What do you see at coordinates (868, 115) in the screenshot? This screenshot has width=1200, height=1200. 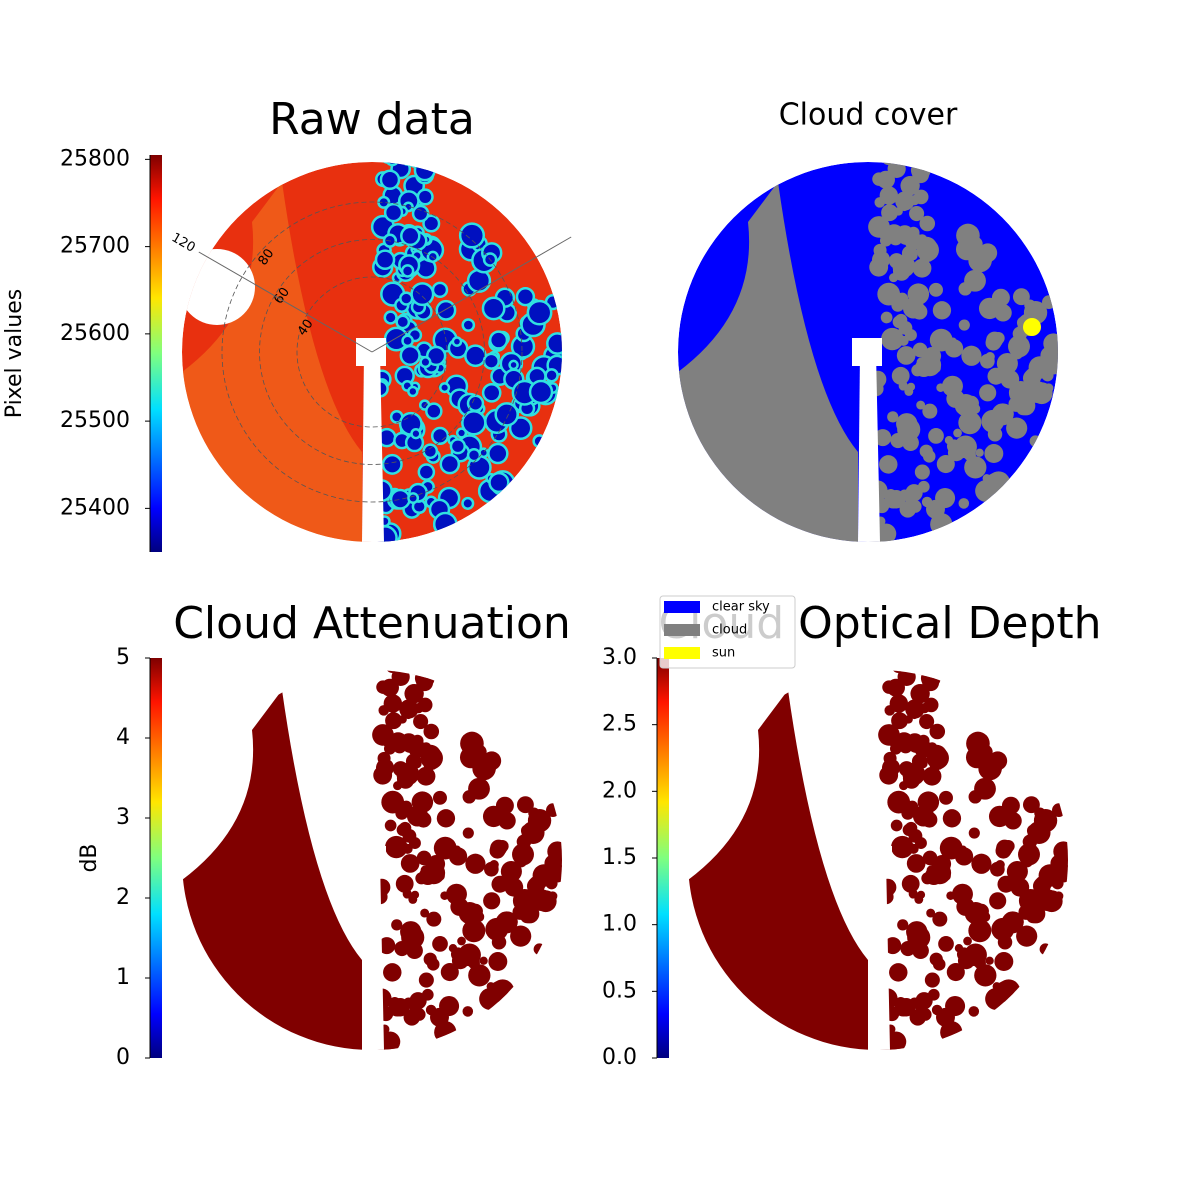 I see `panel-title: Cloud cover` at bounding box center [868, 115].